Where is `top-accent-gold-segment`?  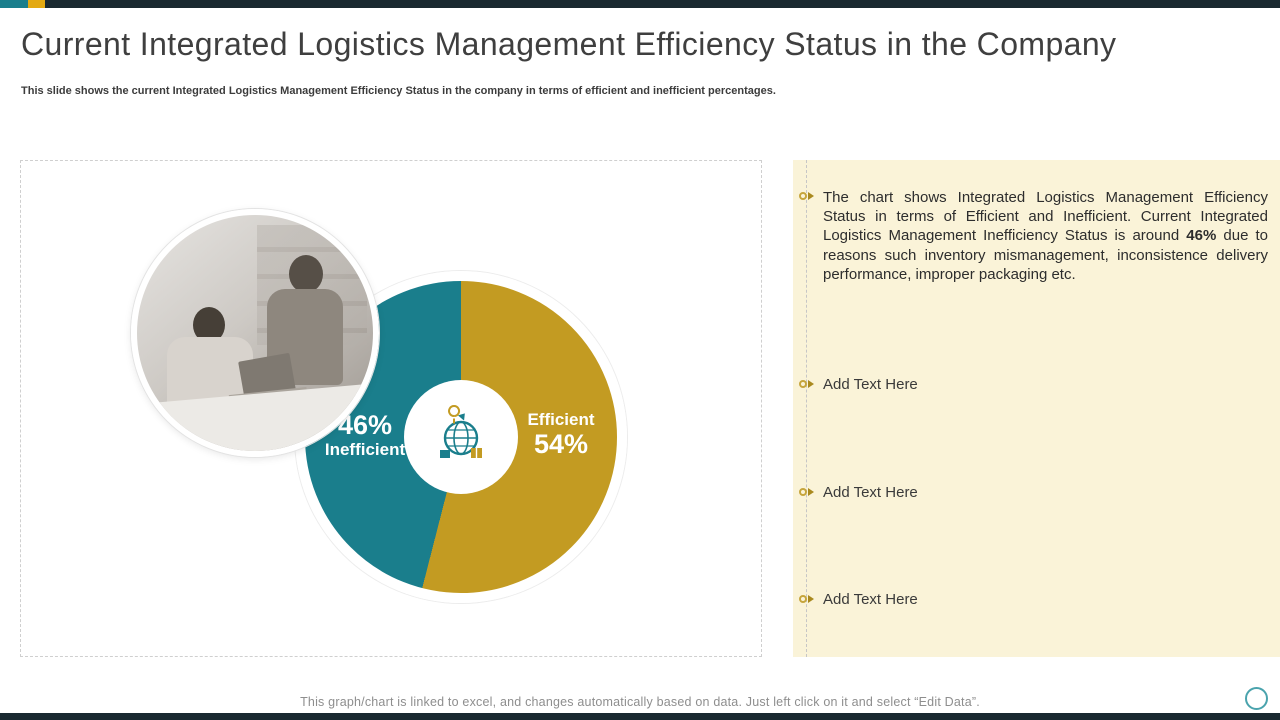 top-accent-gold-segment is located at coordinates (36, 4).